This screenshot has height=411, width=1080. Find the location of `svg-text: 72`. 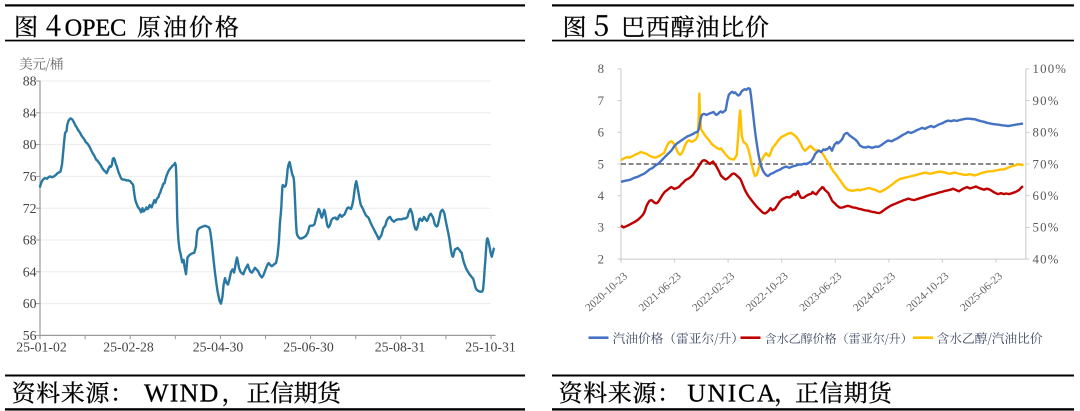

svg-text: 72 is located at coordinates (30, 208).